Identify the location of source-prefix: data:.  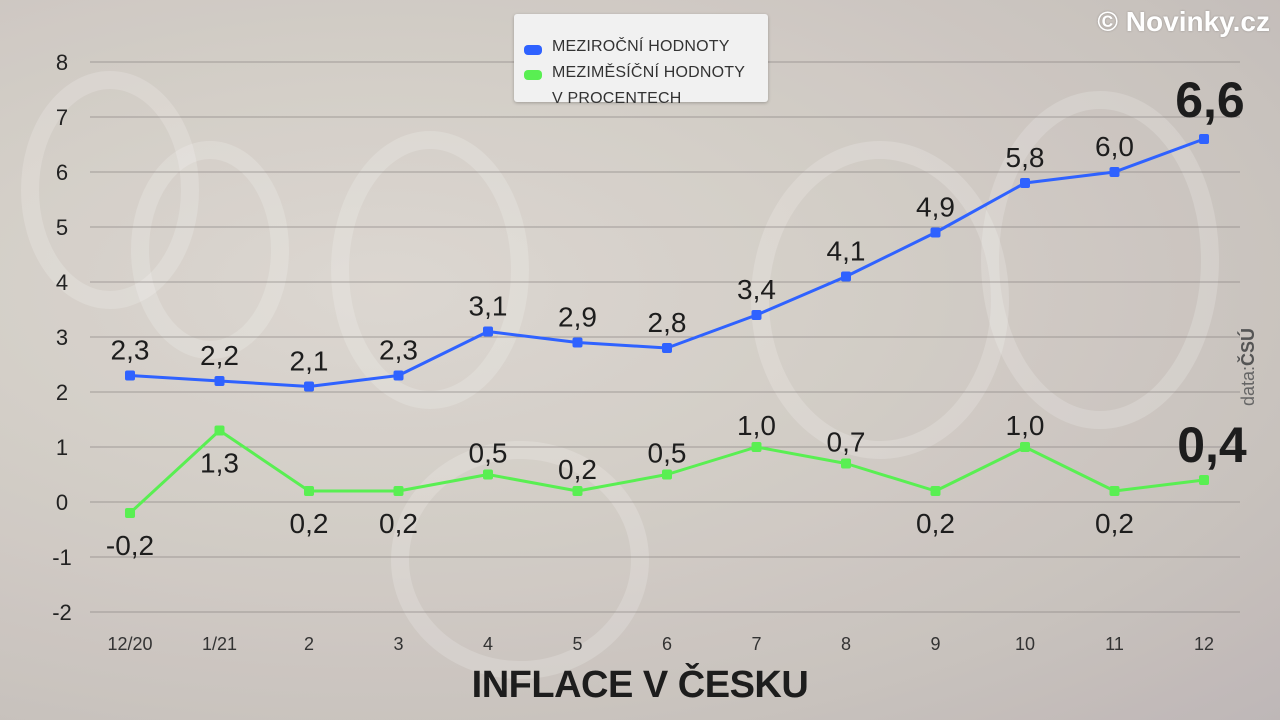
(1248, 385).